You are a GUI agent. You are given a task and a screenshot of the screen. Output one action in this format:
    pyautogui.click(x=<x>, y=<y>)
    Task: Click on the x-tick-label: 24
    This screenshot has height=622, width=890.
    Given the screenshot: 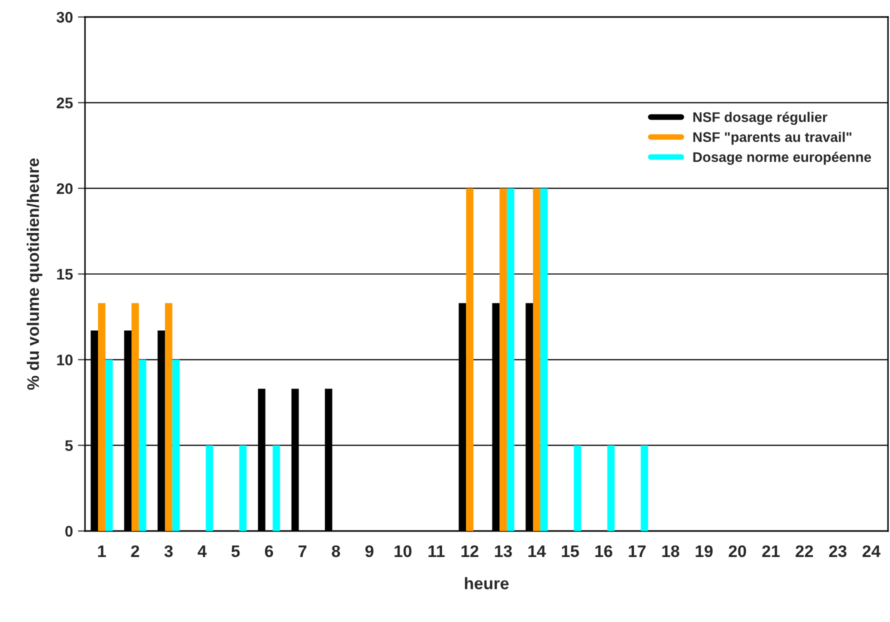 What is the action you would take?
    pyautogui.click(x=871, y=551)
    